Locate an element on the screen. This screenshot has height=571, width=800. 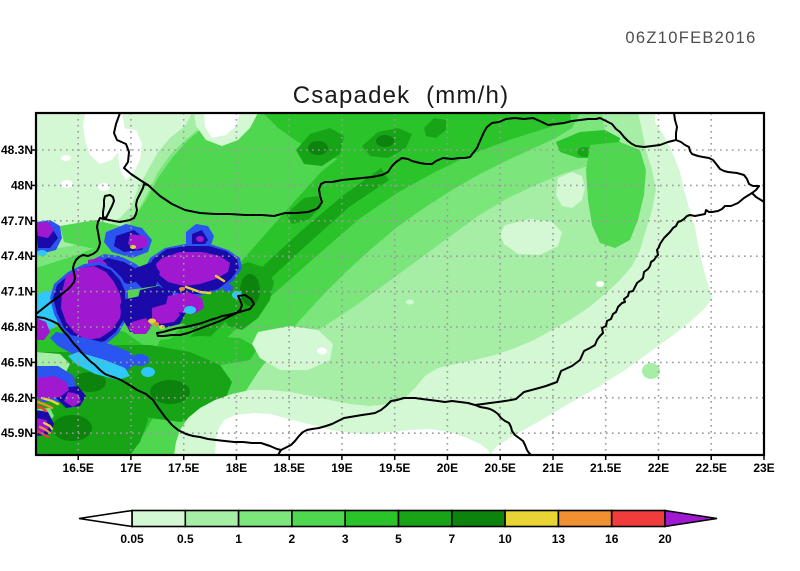
svg-text: 46.5N is located at coordinates (17, 362).